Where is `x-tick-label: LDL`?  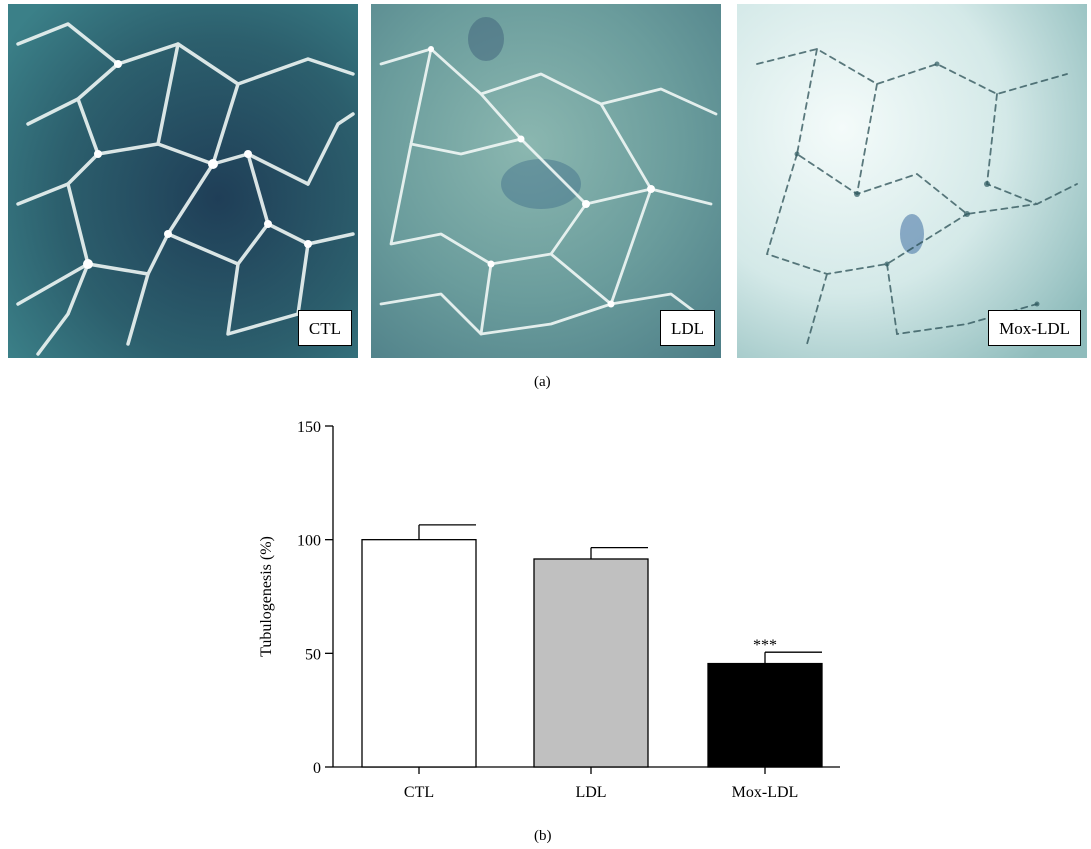 x-tick-label: LDL is located at coordinates (590, 792).